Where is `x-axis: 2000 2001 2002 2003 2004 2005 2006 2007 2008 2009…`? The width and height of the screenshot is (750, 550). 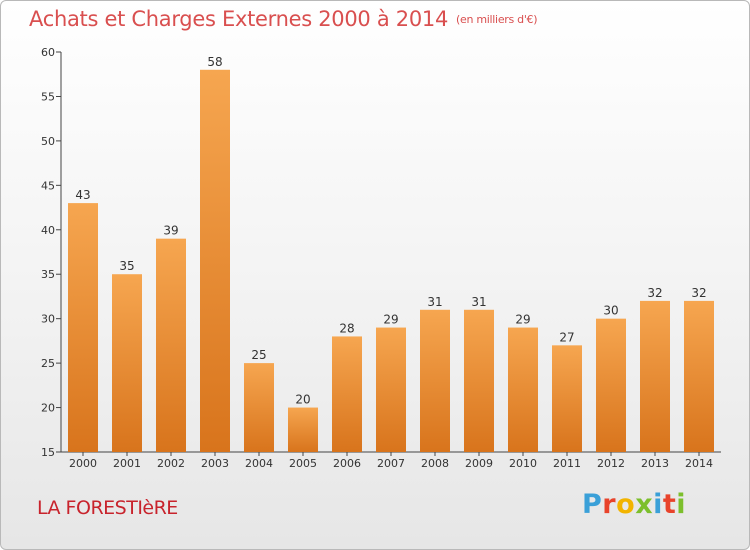
x-axis: 2000 2001 2002 2003 2004 2005 2006 2007 2008 2009… is located at coordinates (391, 460).